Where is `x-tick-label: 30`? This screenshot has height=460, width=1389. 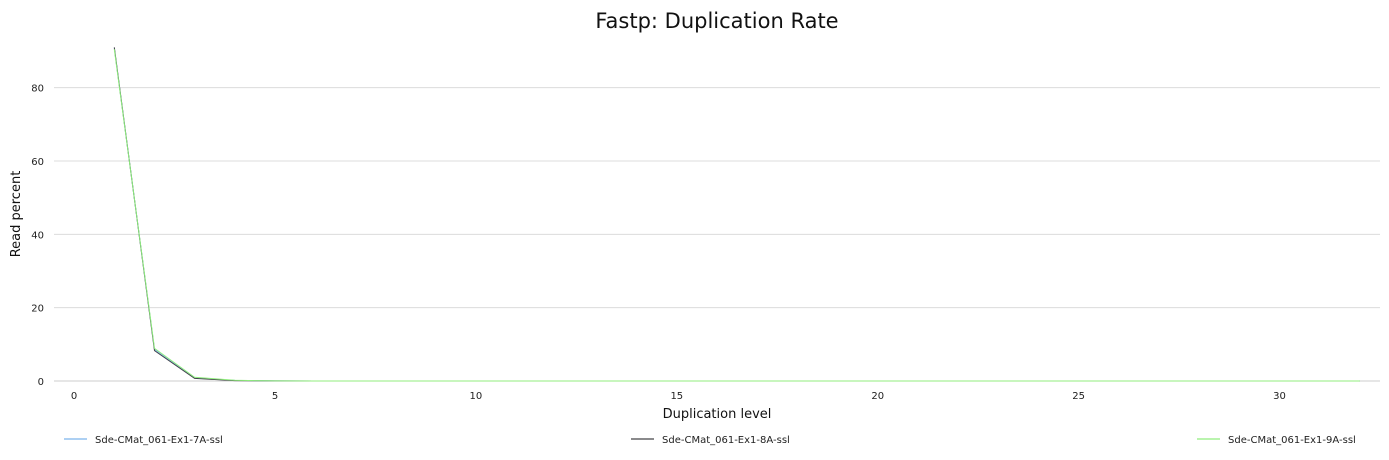 x-tick-label: 30 is located at coordinates (1279, 396).